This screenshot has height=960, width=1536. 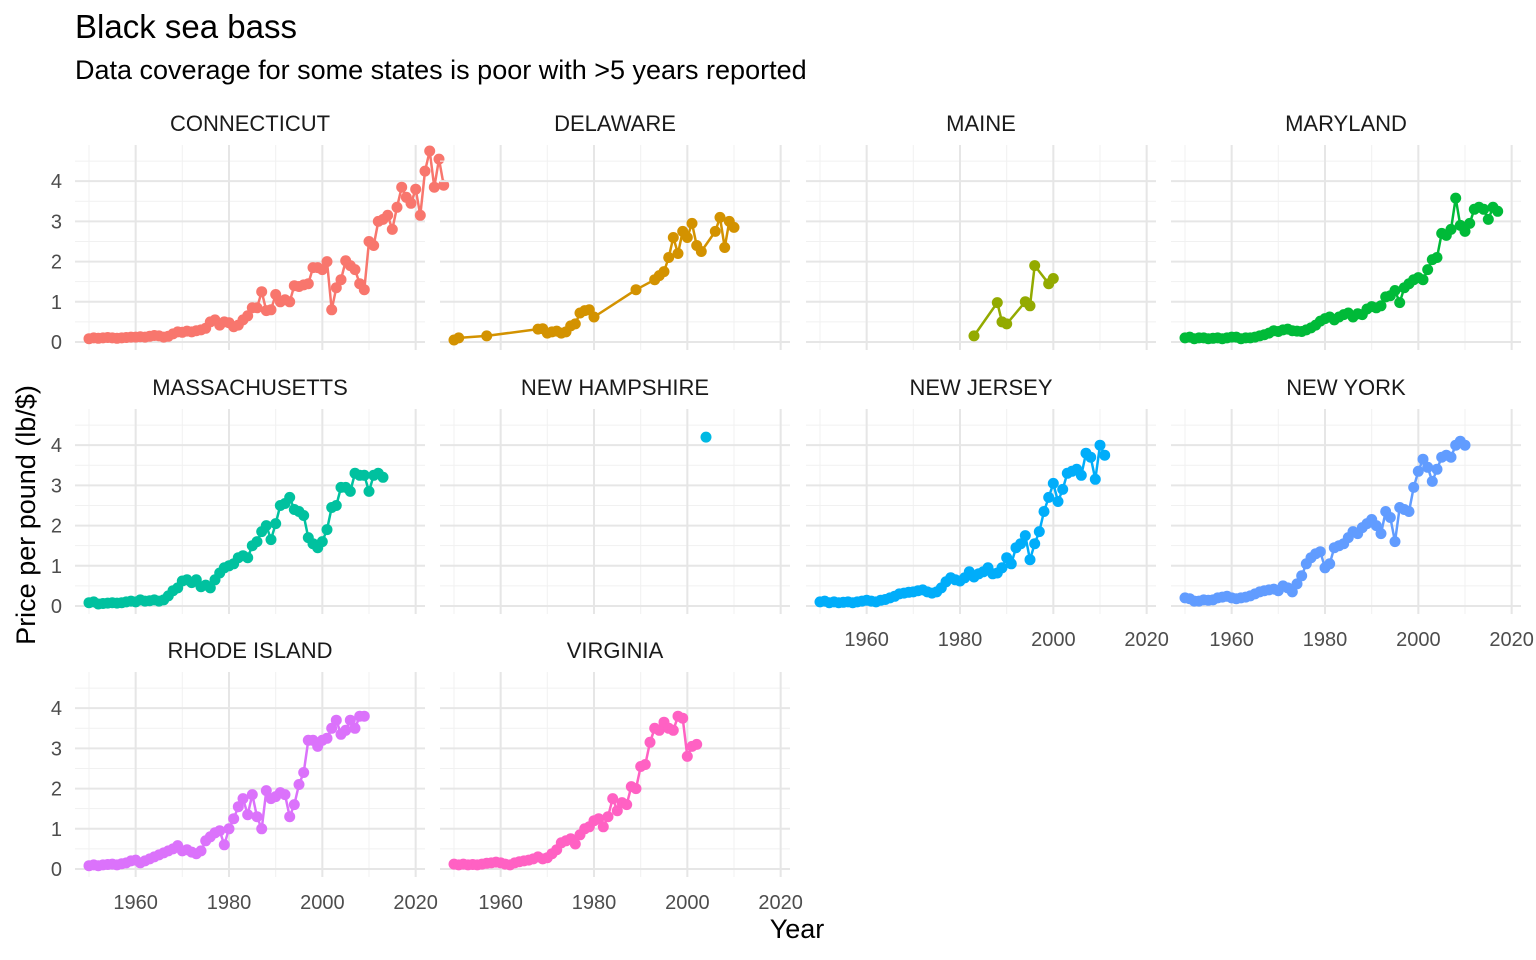 What do you see at coordinates (56, 303) in the screenshot?
I see `y-tick-label: 1` at bounding box center [56, 303].